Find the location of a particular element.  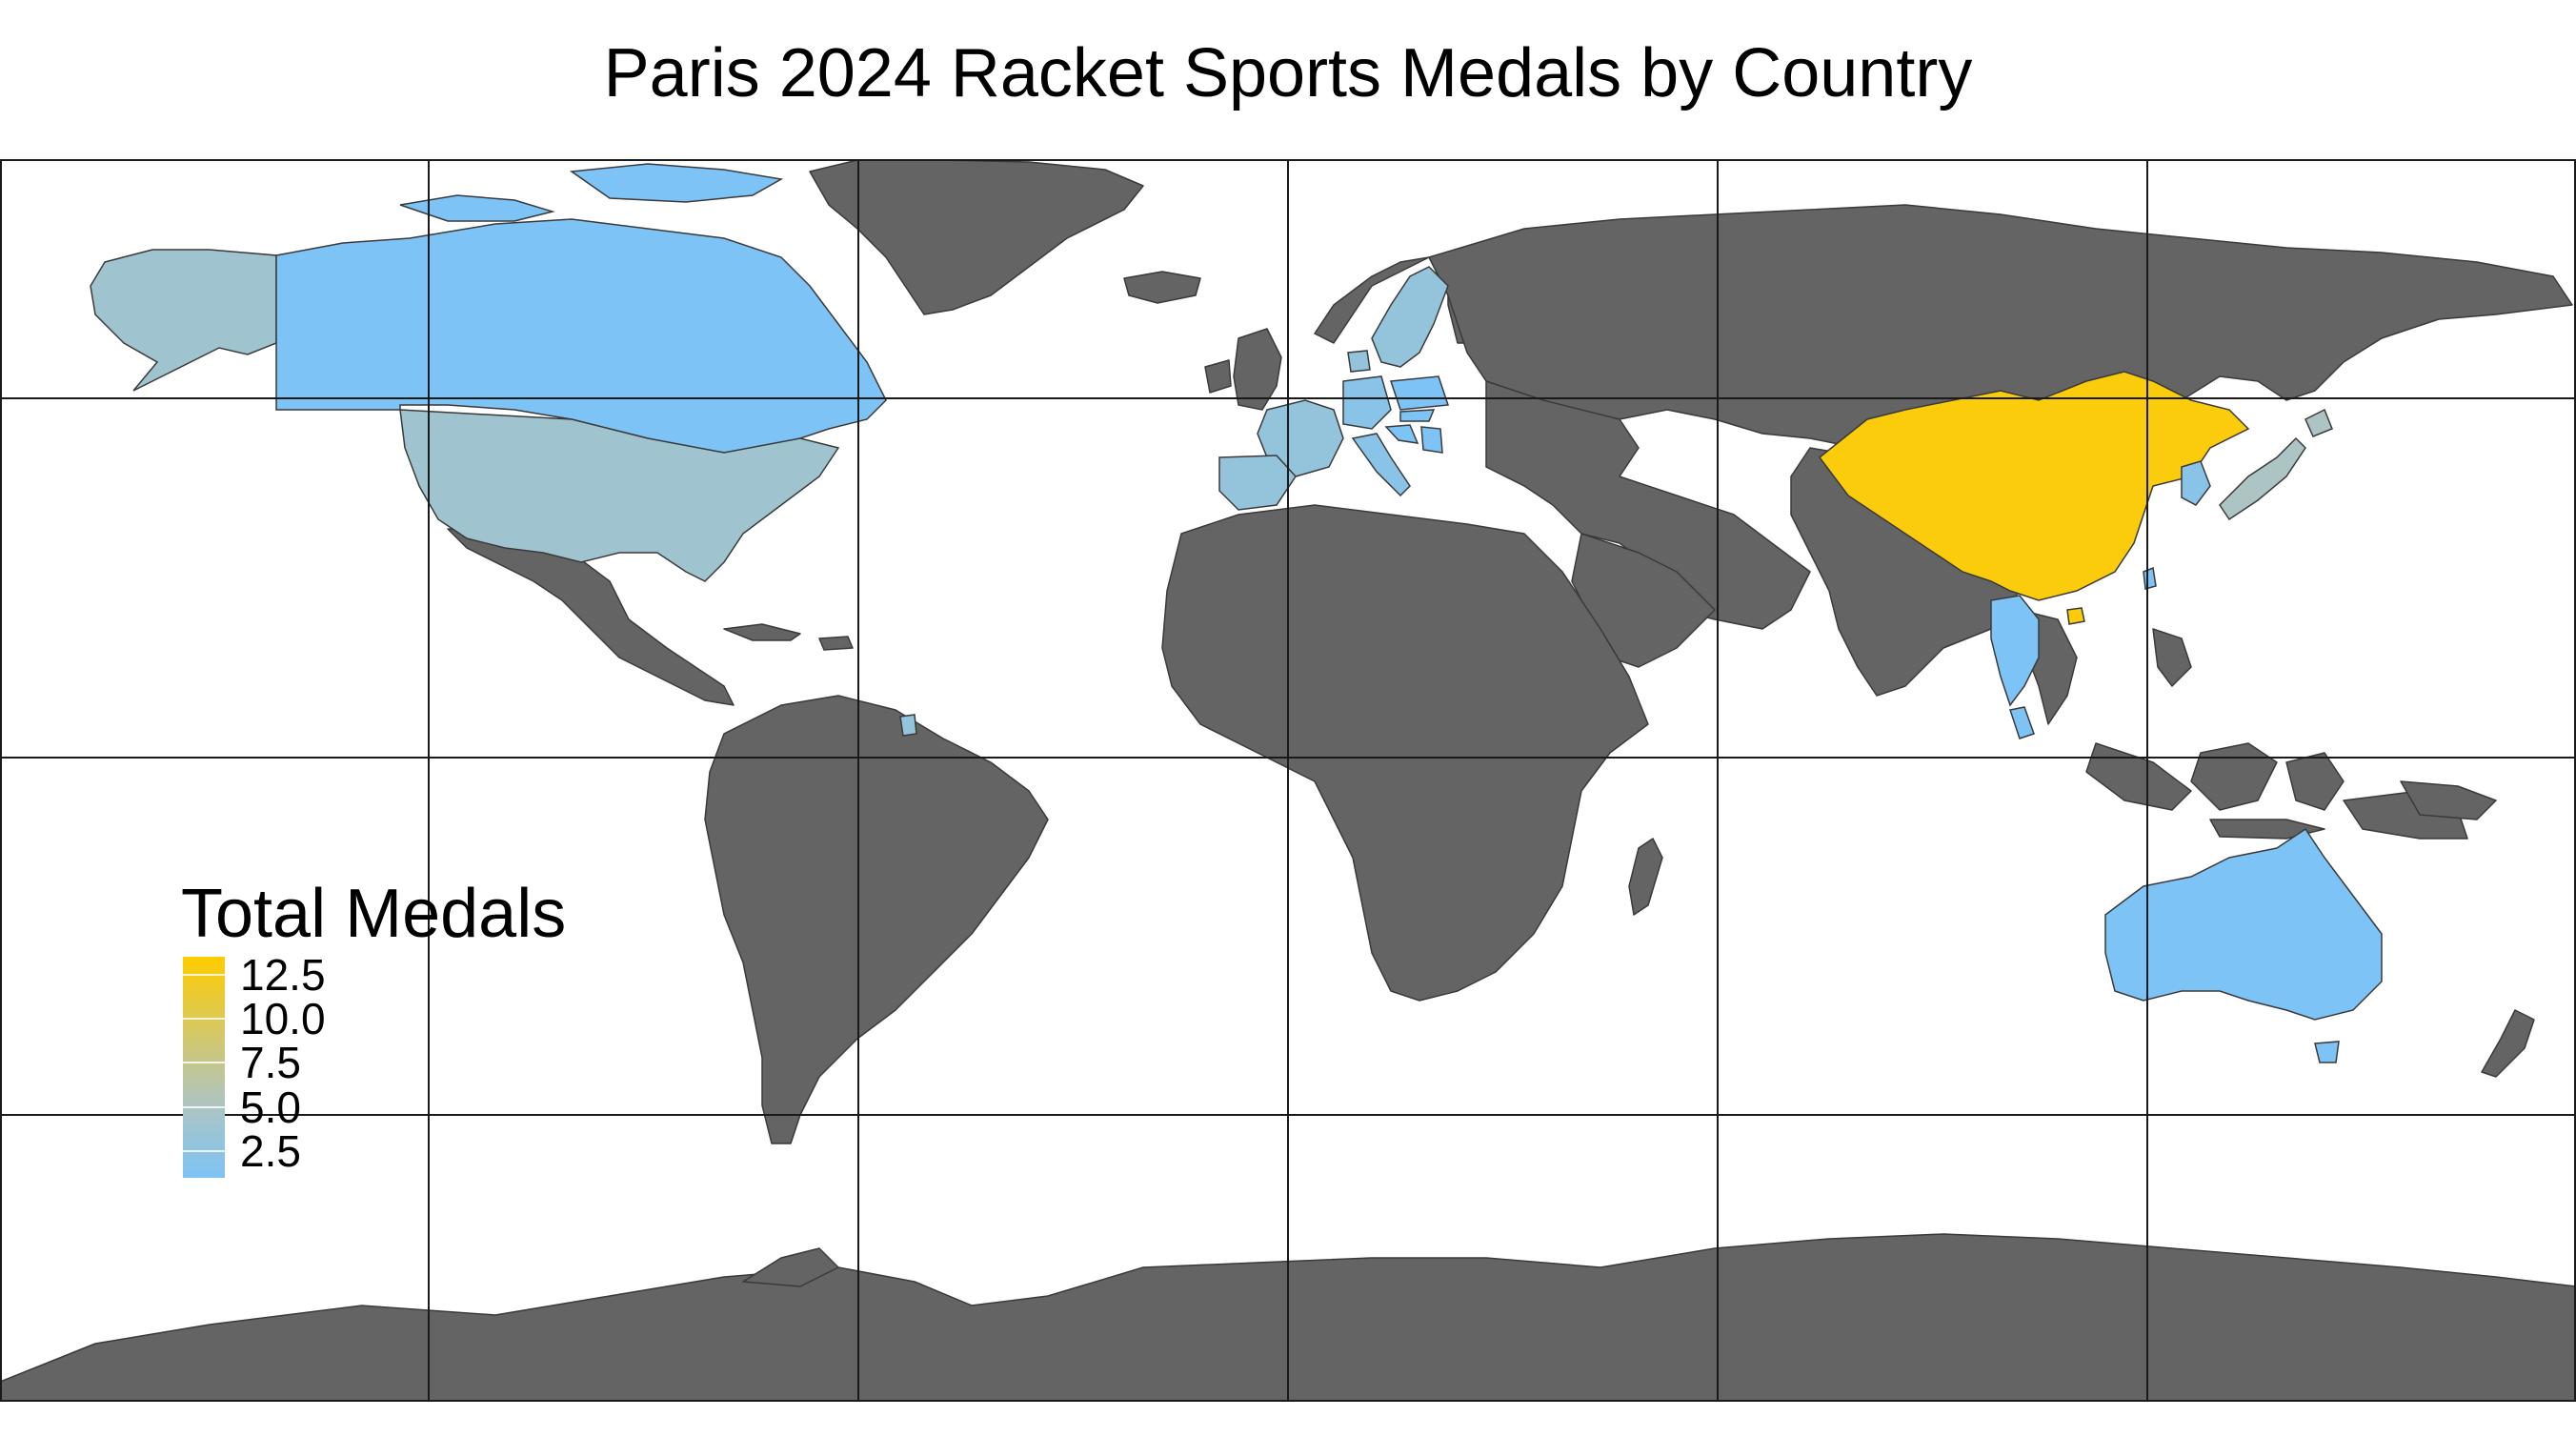

legend-tick-label: 10.0 is located at coordinates (283, 1018).